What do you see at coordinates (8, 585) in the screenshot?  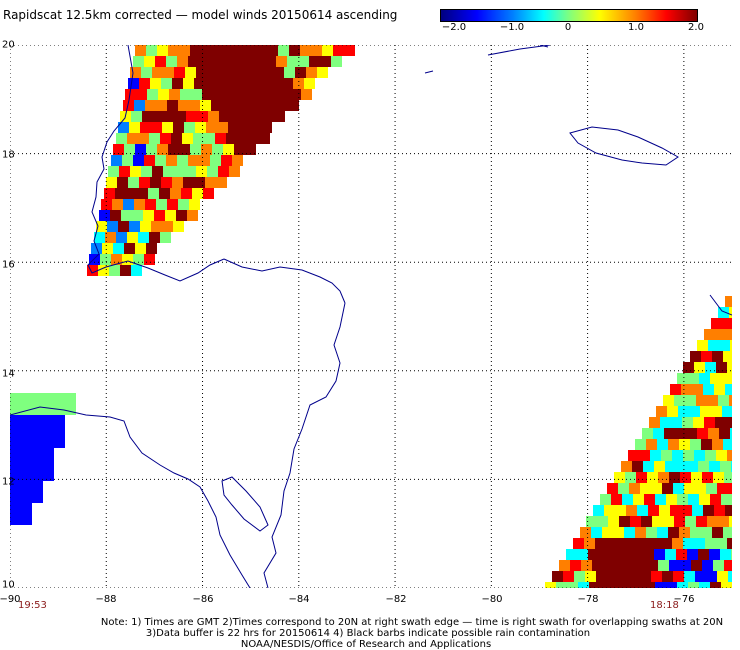 I see `latitude-label: 10` at bounding box center [8, 585].